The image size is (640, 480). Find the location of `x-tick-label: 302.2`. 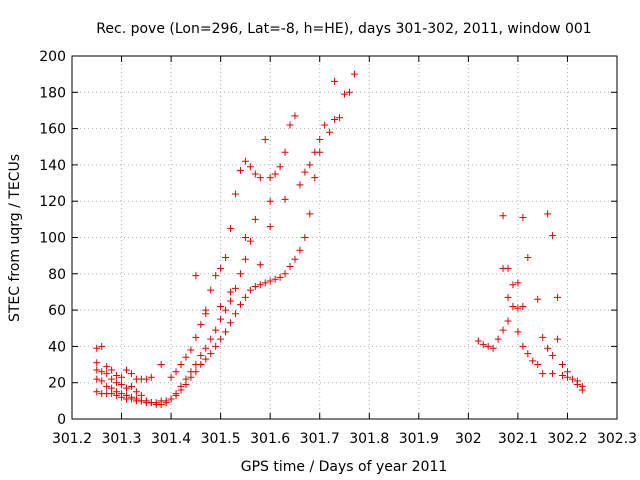

x-tick-label: 302.2 is located at coordinates (567, 439).